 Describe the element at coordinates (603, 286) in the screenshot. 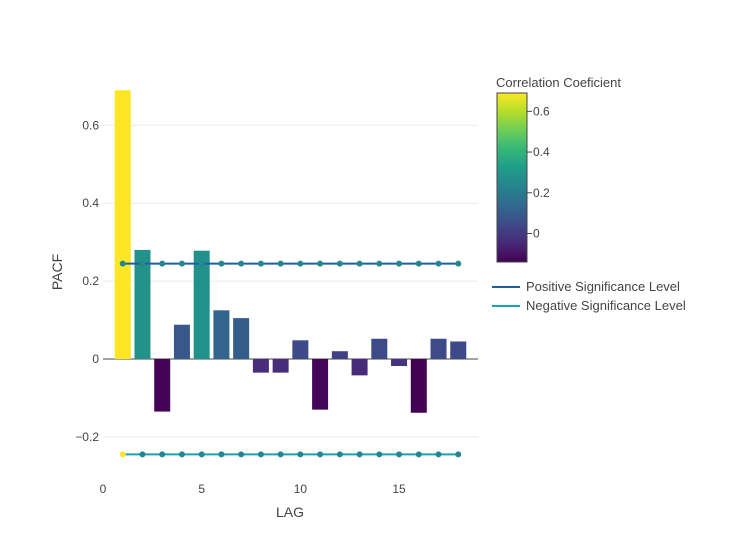

I see `legend-label: Positive Significance Level` at that location.